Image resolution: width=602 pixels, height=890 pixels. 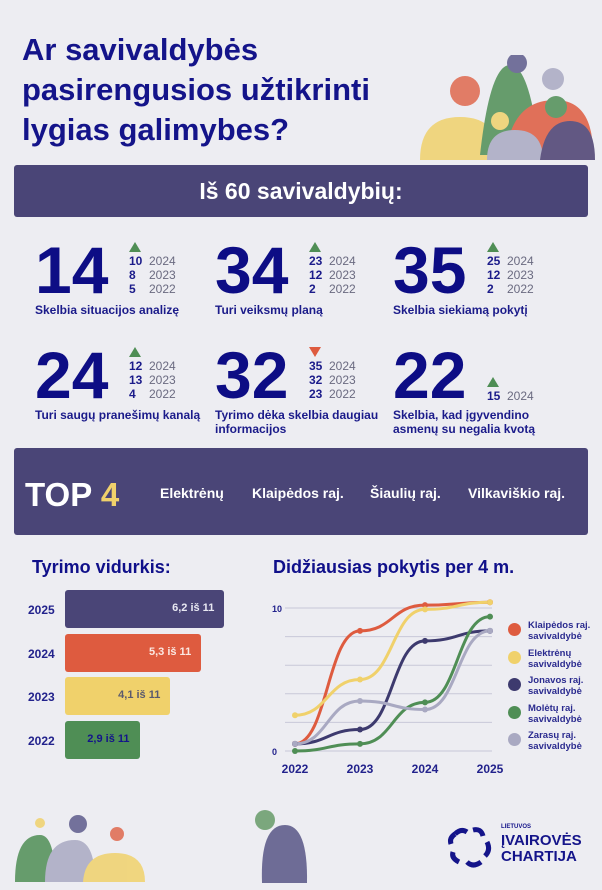 I want to click on municipalities-banner: Iš 60 savivaldybių:, so click(x=301, y=191).